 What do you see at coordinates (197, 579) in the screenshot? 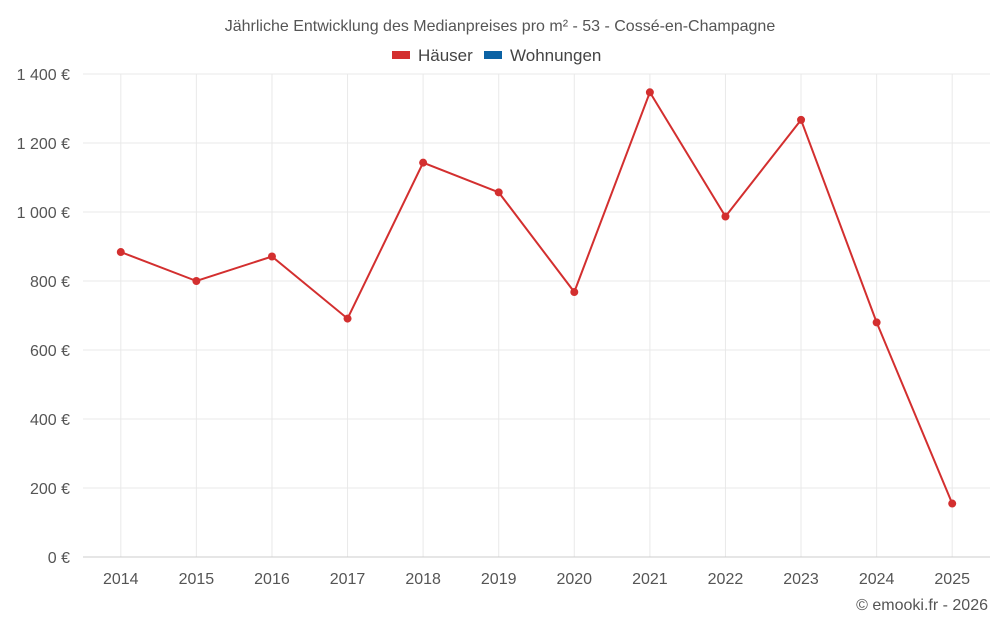
I see `x-tick-label: 2015` at bounding box center [197, 579].